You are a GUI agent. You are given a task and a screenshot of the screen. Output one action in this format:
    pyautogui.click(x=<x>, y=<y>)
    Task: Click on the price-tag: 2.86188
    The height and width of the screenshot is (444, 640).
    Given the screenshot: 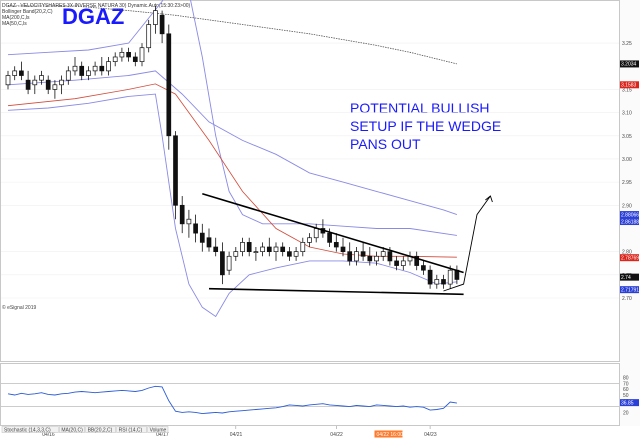 What is the action you would take?
    pyautogui.click(x=629, y=221)
    